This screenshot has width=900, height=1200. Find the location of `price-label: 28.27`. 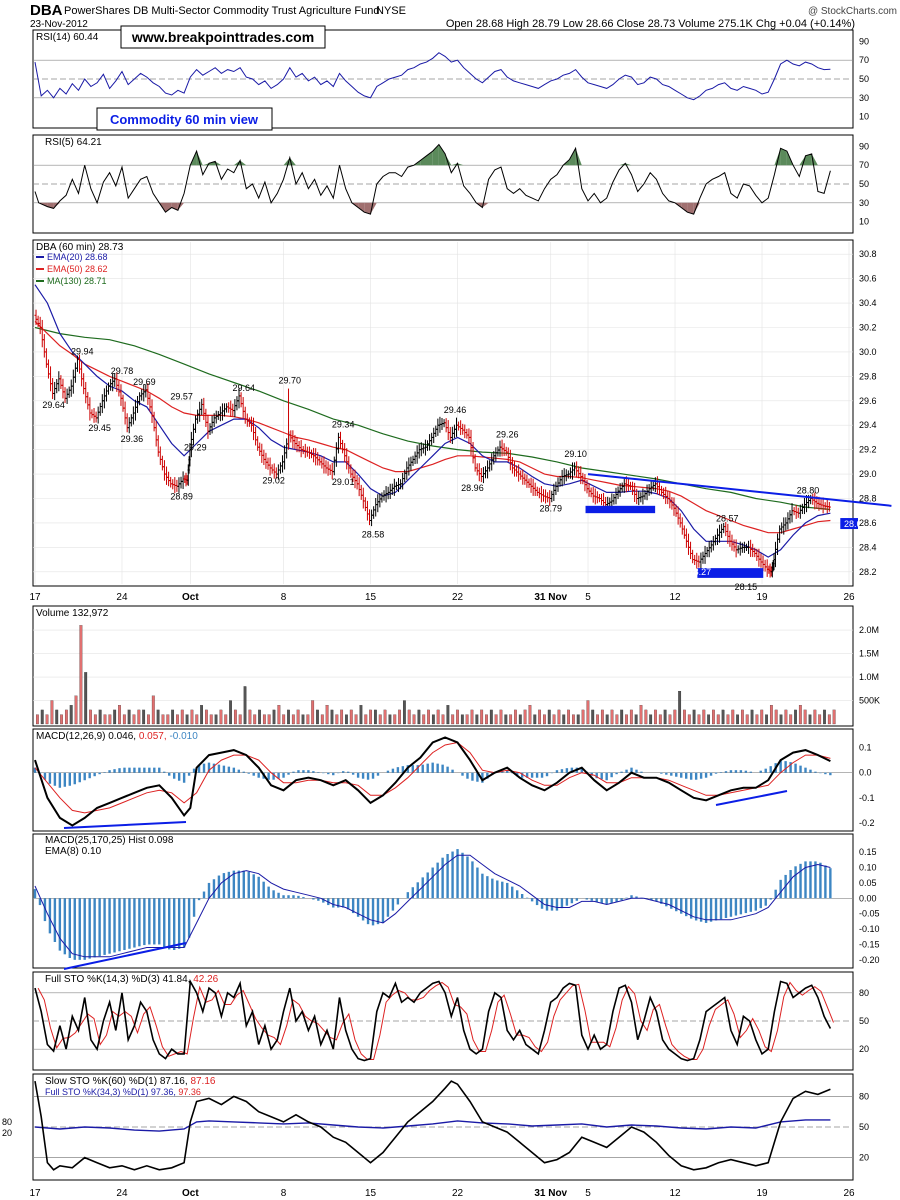

price-label: 28.27 is located at coordinates (700, 572).